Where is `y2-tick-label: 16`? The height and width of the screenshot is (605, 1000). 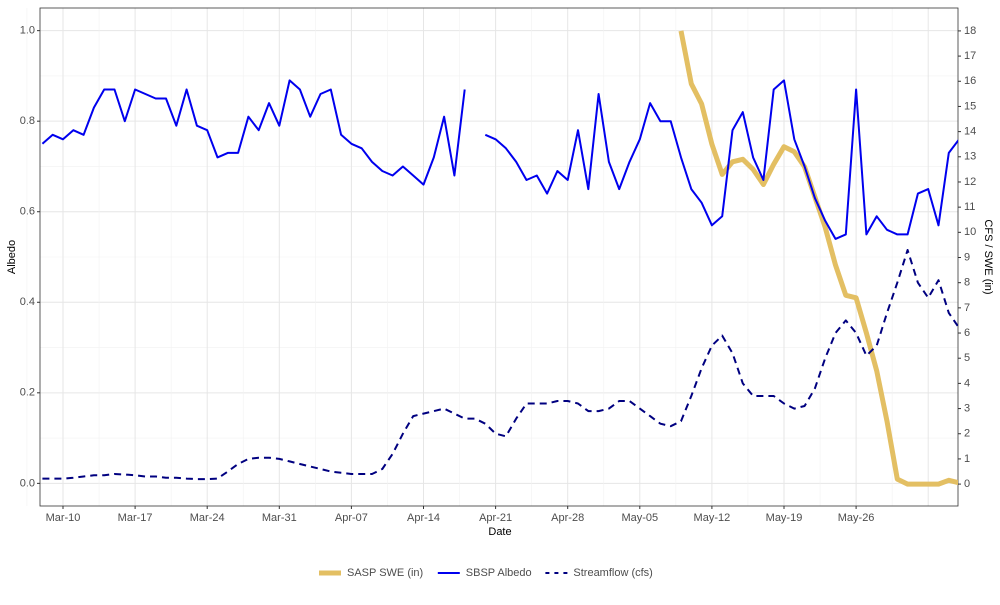
y2-tick-label: 16 is located at coordinates (970, 81).